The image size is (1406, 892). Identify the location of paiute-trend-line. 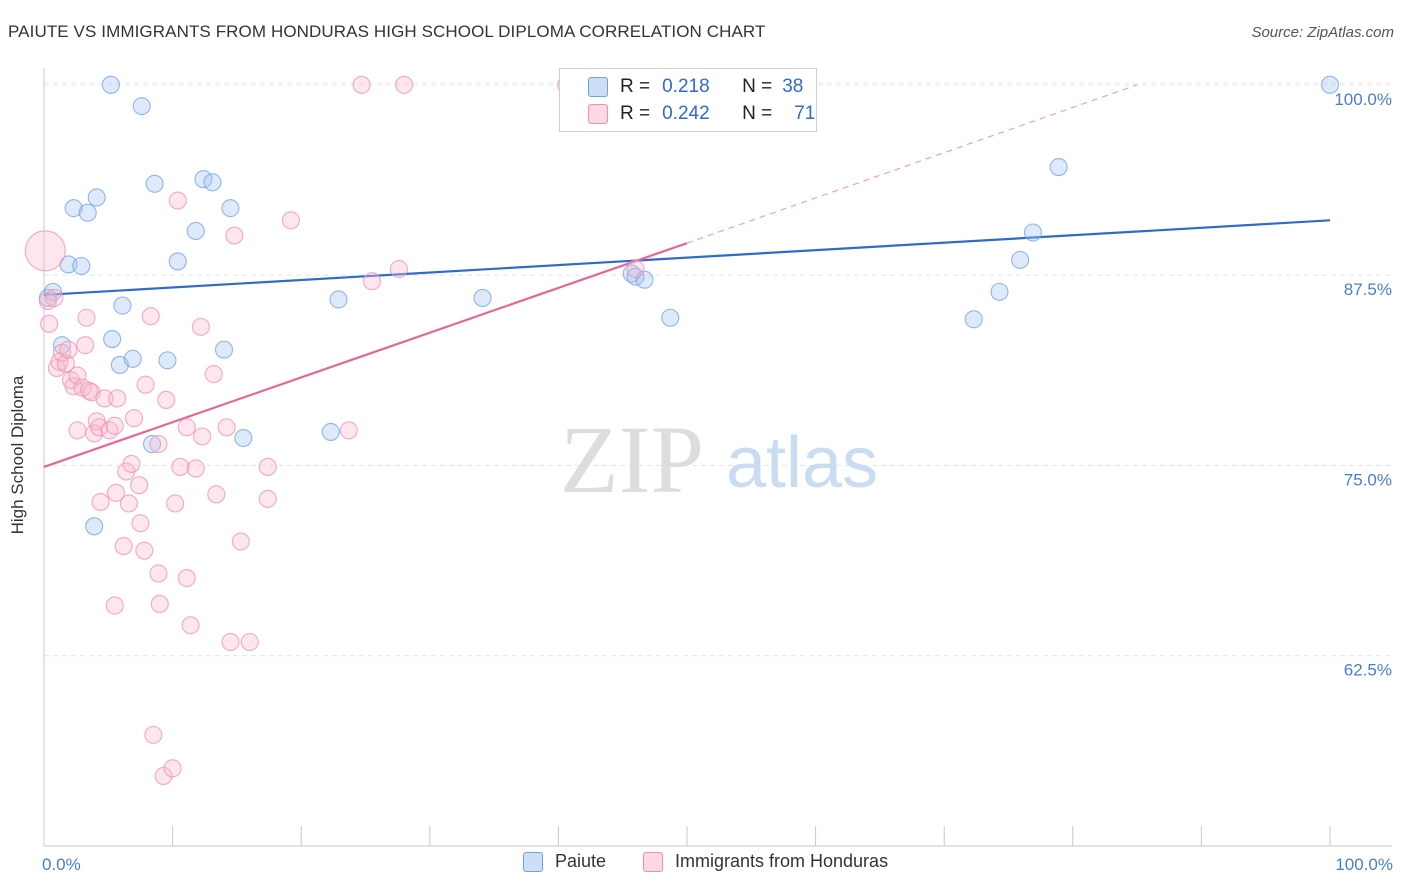
(687, 258).